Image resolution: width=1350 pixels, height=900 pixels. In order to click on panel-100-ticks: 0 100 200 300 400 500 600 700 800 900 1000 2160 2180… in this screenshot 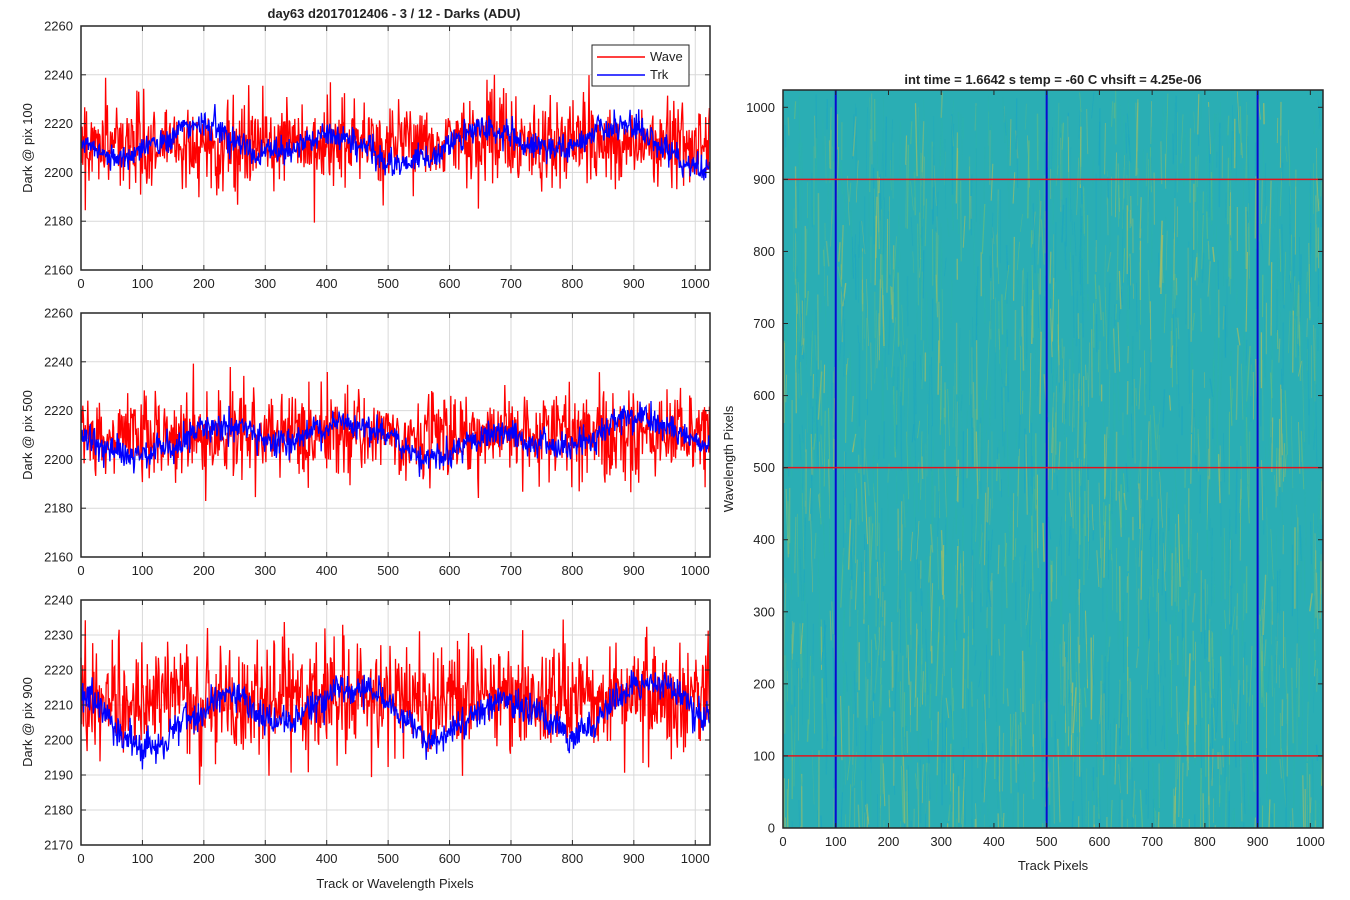, I will do `click(377, 155)`.